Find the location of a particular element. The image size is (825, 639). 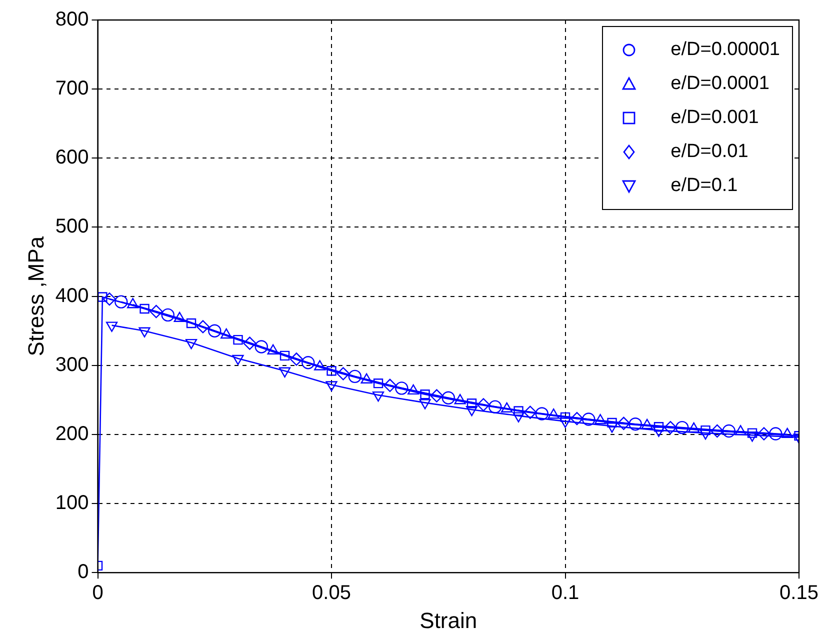

x-tick-label: 0.15 is located at coordinates (799, 593).